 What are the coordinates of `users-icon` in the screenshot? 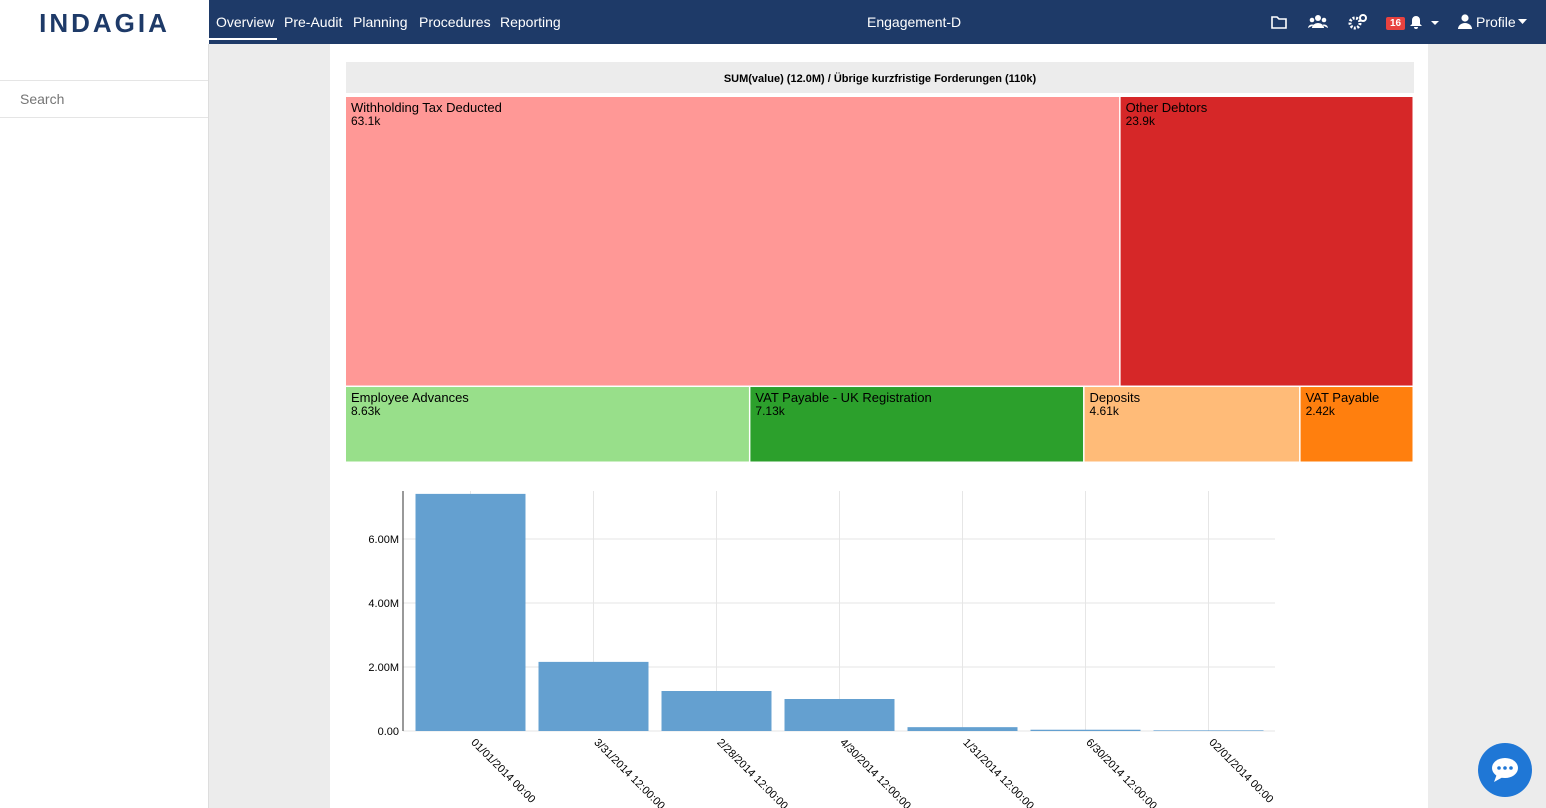 It's located at (1318, 22).